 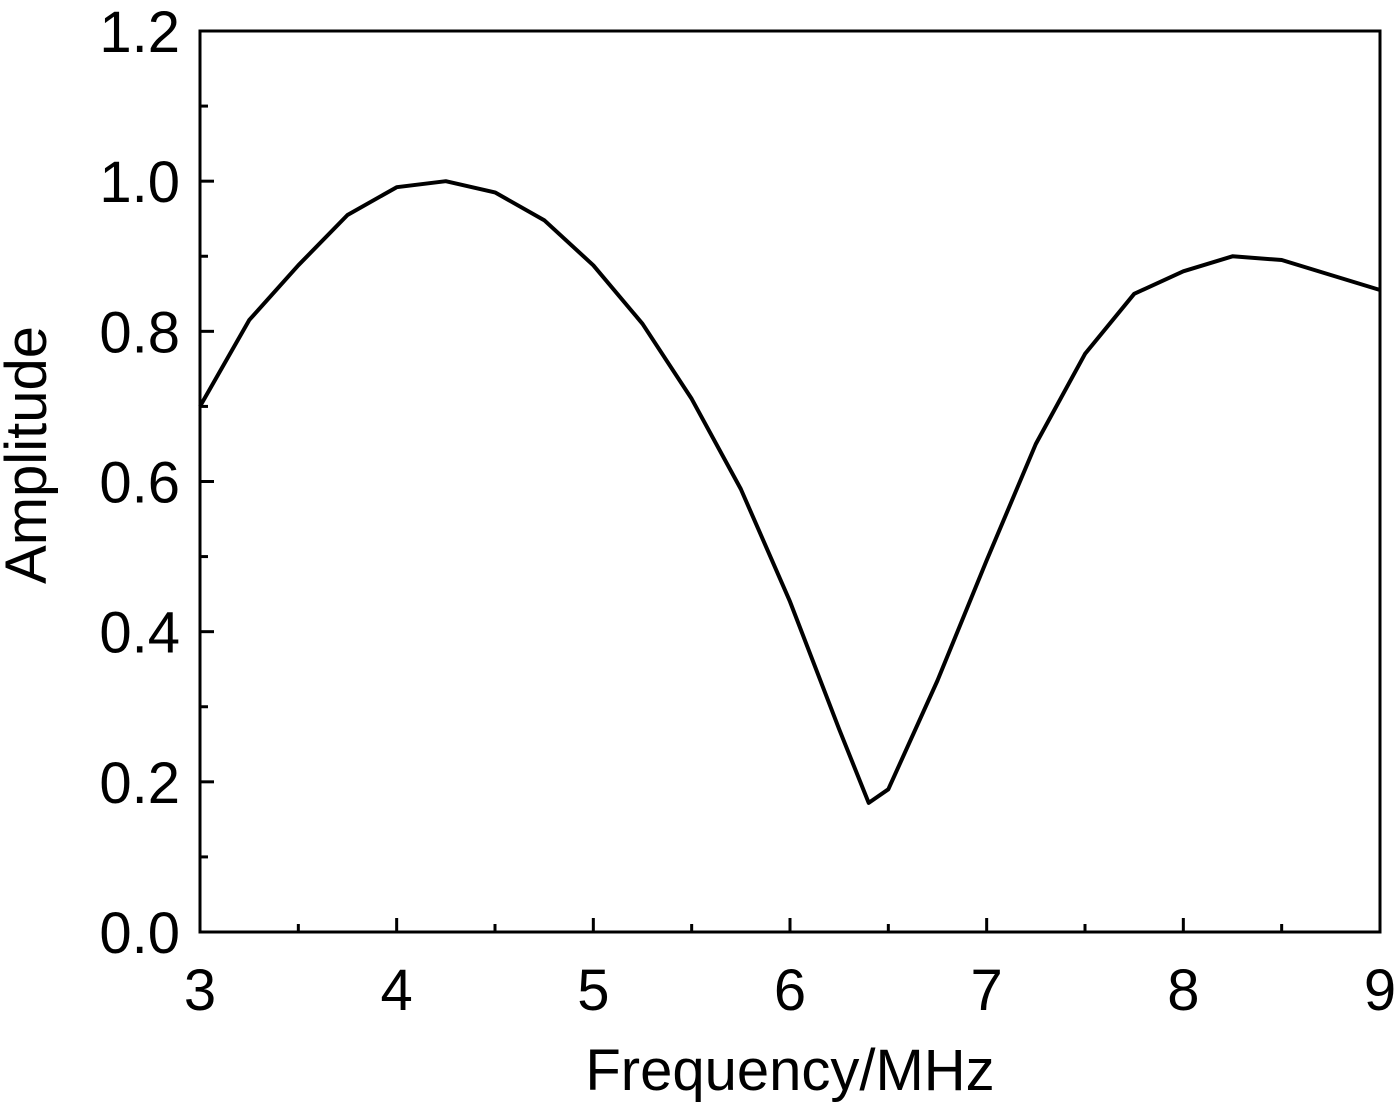 I want to click on x-tick-label: 9, so click(x=1380, y=990).